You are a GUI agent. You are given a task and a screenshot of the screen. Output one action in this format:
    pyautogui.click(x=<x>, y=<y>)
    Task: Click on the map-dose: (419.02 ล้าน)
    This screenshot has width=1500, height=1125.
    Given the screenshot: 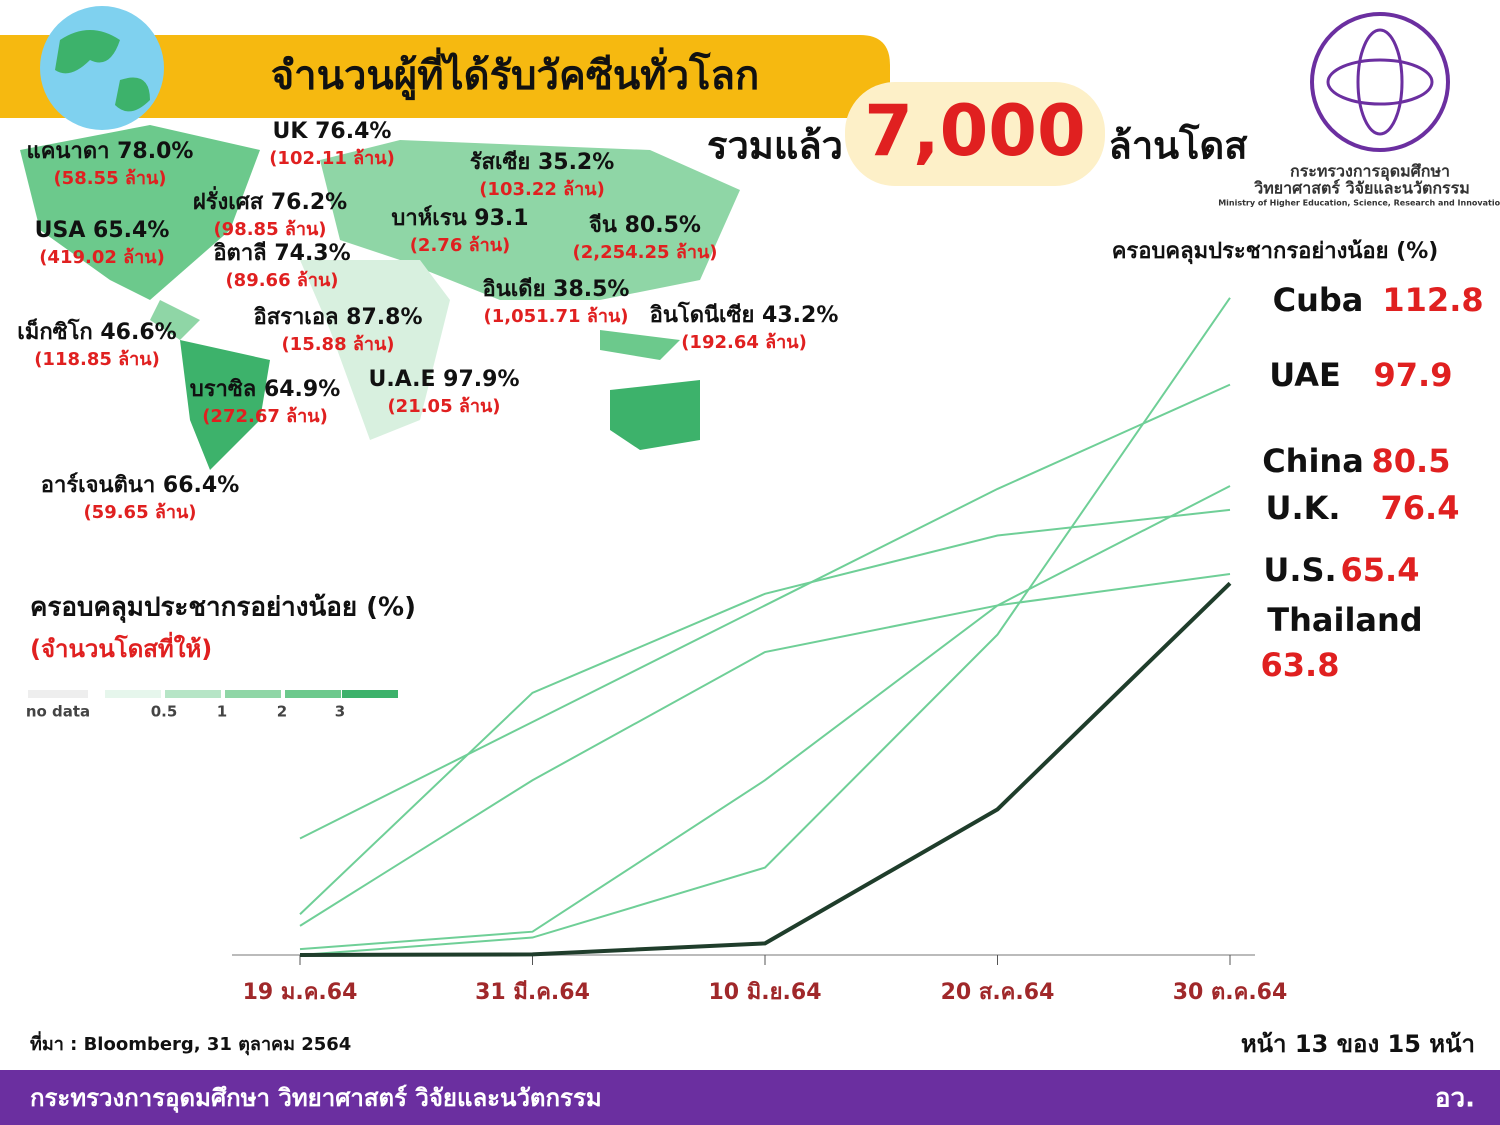 What is the action you would take?
    pyautogui.click(x=102, y=257)
    